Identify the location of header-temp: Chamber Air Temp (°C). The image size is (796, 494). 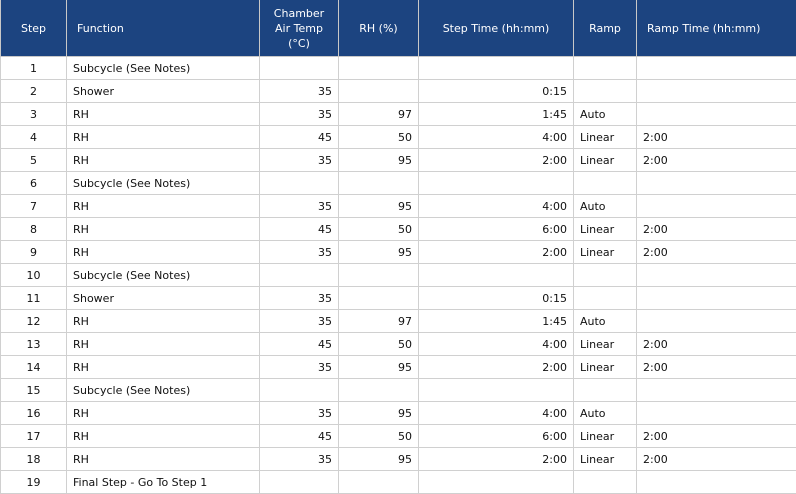
(299, 28).